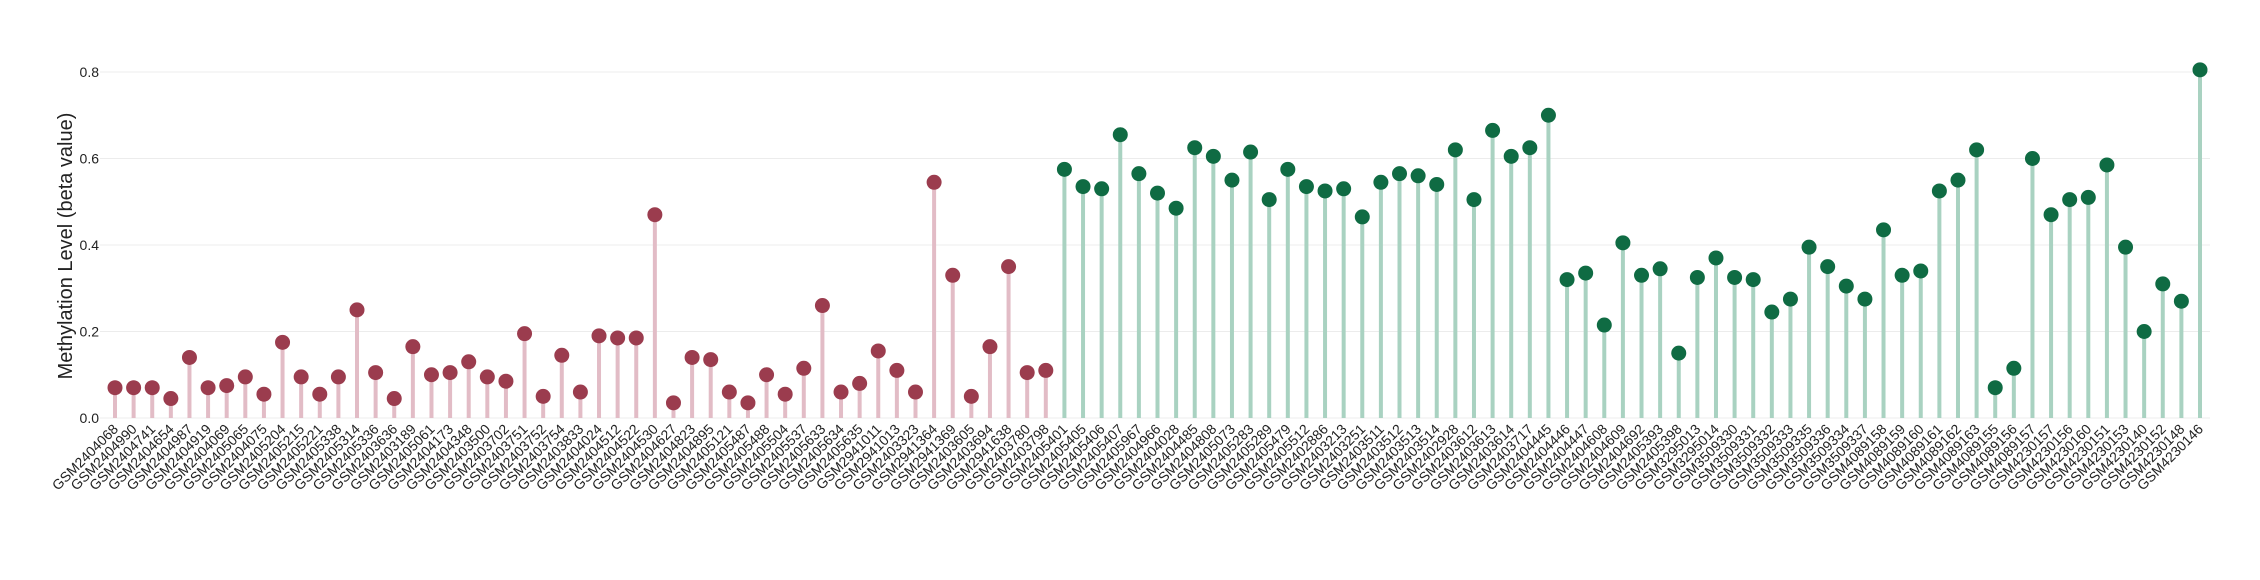 The image size is (2260, 580). What do you see at coordinates (90, 418) in the screenshot?
I see `y-tick-label: 0.0` at bounding box center [90, 418].